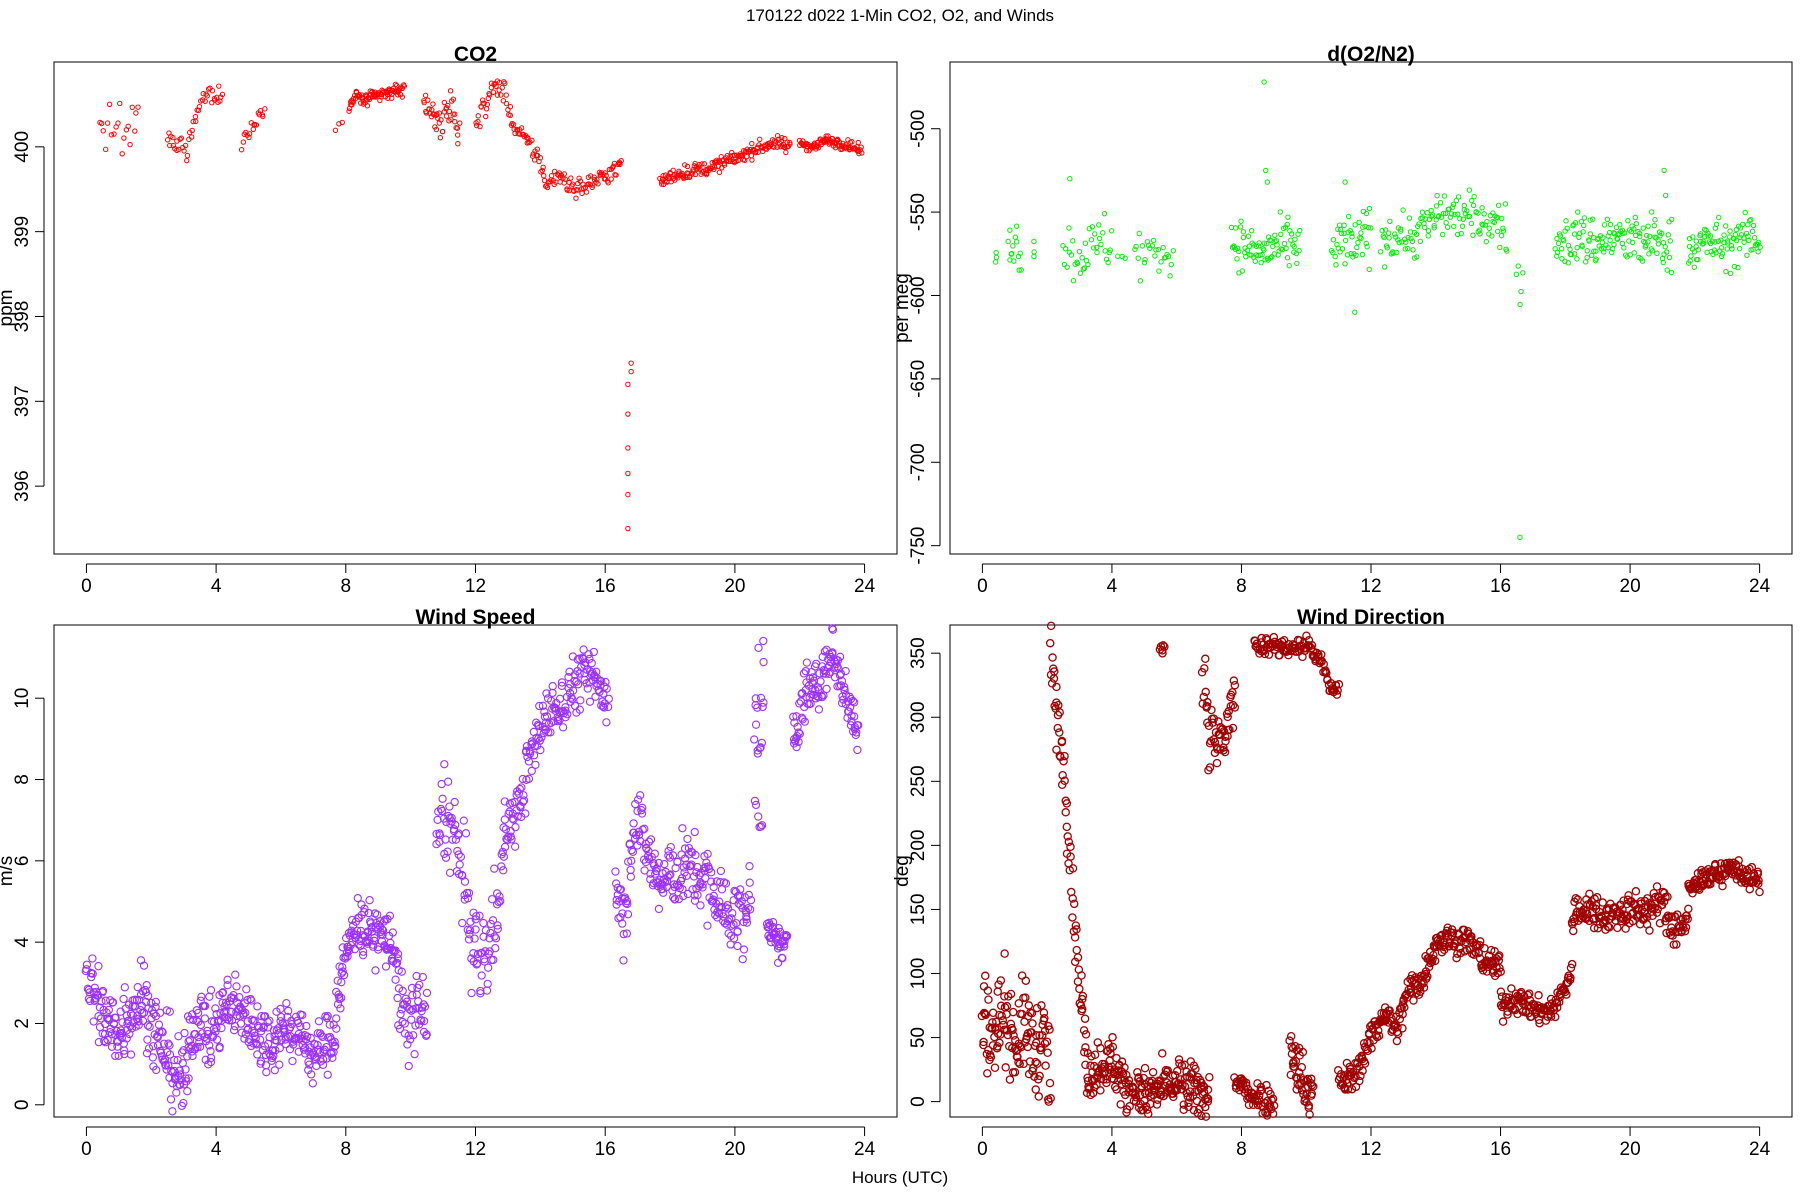 The image size is (1800, 1200). What do you see at coordinates (865, 586) in the screenshot?
I see `x-tick-label: 24` at bounding box center [865, 586].